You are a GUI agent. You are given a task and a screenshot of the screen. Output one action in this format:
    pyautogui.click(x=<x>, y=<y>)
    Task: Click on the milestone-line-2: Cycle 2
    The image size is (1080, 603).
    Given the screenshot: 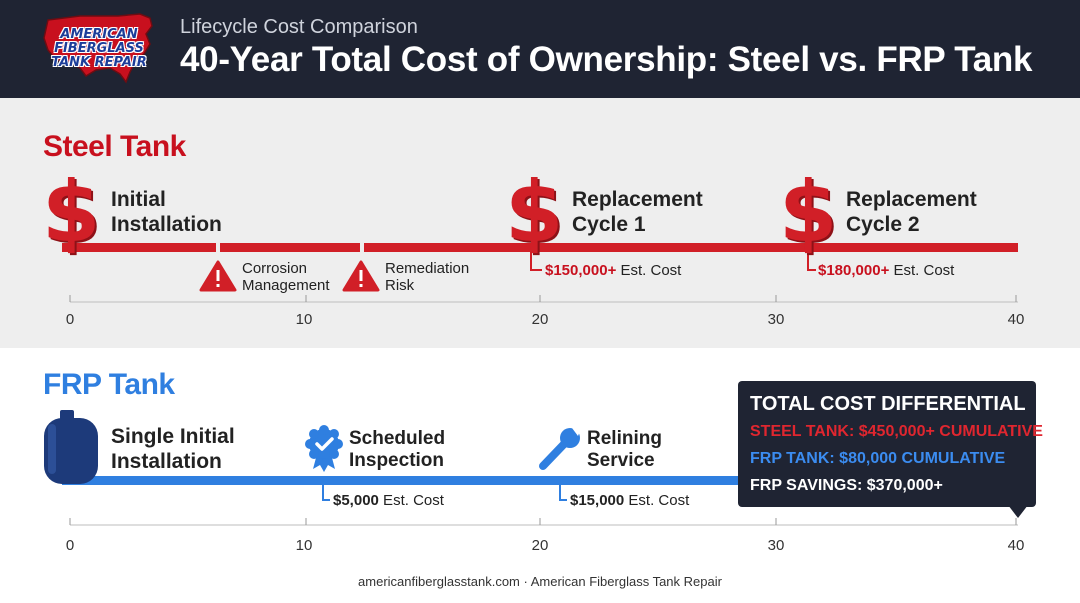 What is the action you would take?
    pyautogui.click(x=883, y=224)
    